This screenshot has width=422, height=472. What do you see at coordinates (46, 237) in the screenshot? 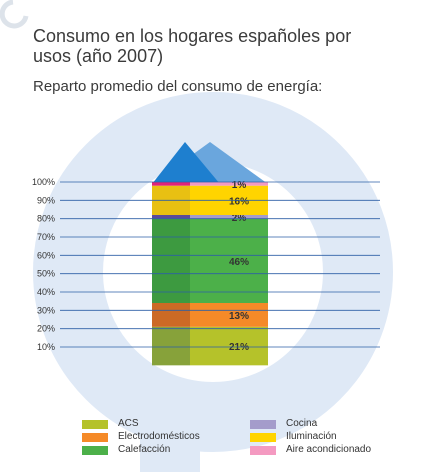
I see `y-tick-label: 70%` at bounding box center [46, 237].